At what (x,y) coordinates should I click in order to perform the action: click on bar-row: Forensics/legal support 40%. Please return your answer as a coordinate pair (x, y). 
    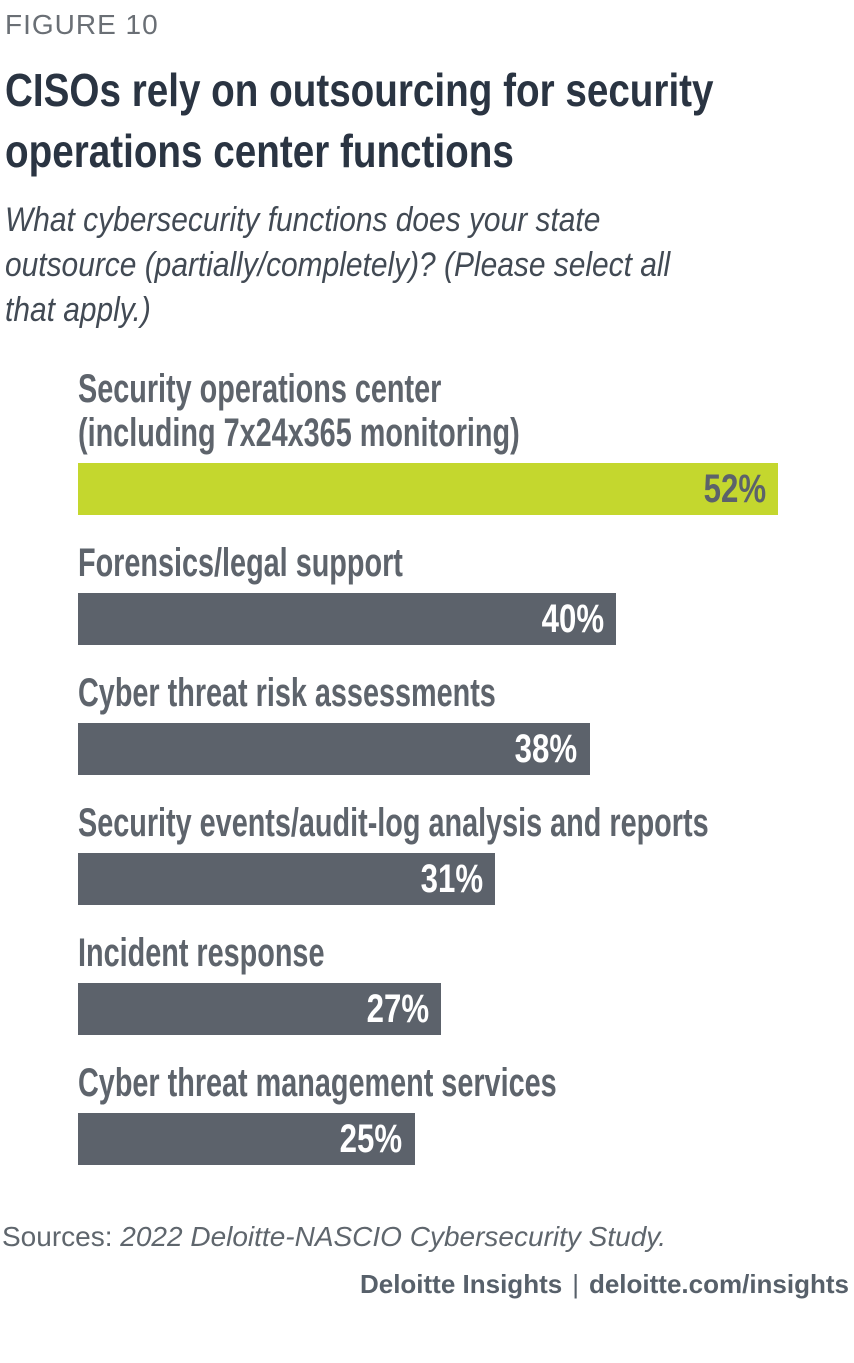
    Looking at the image, I should click on (463, 593).